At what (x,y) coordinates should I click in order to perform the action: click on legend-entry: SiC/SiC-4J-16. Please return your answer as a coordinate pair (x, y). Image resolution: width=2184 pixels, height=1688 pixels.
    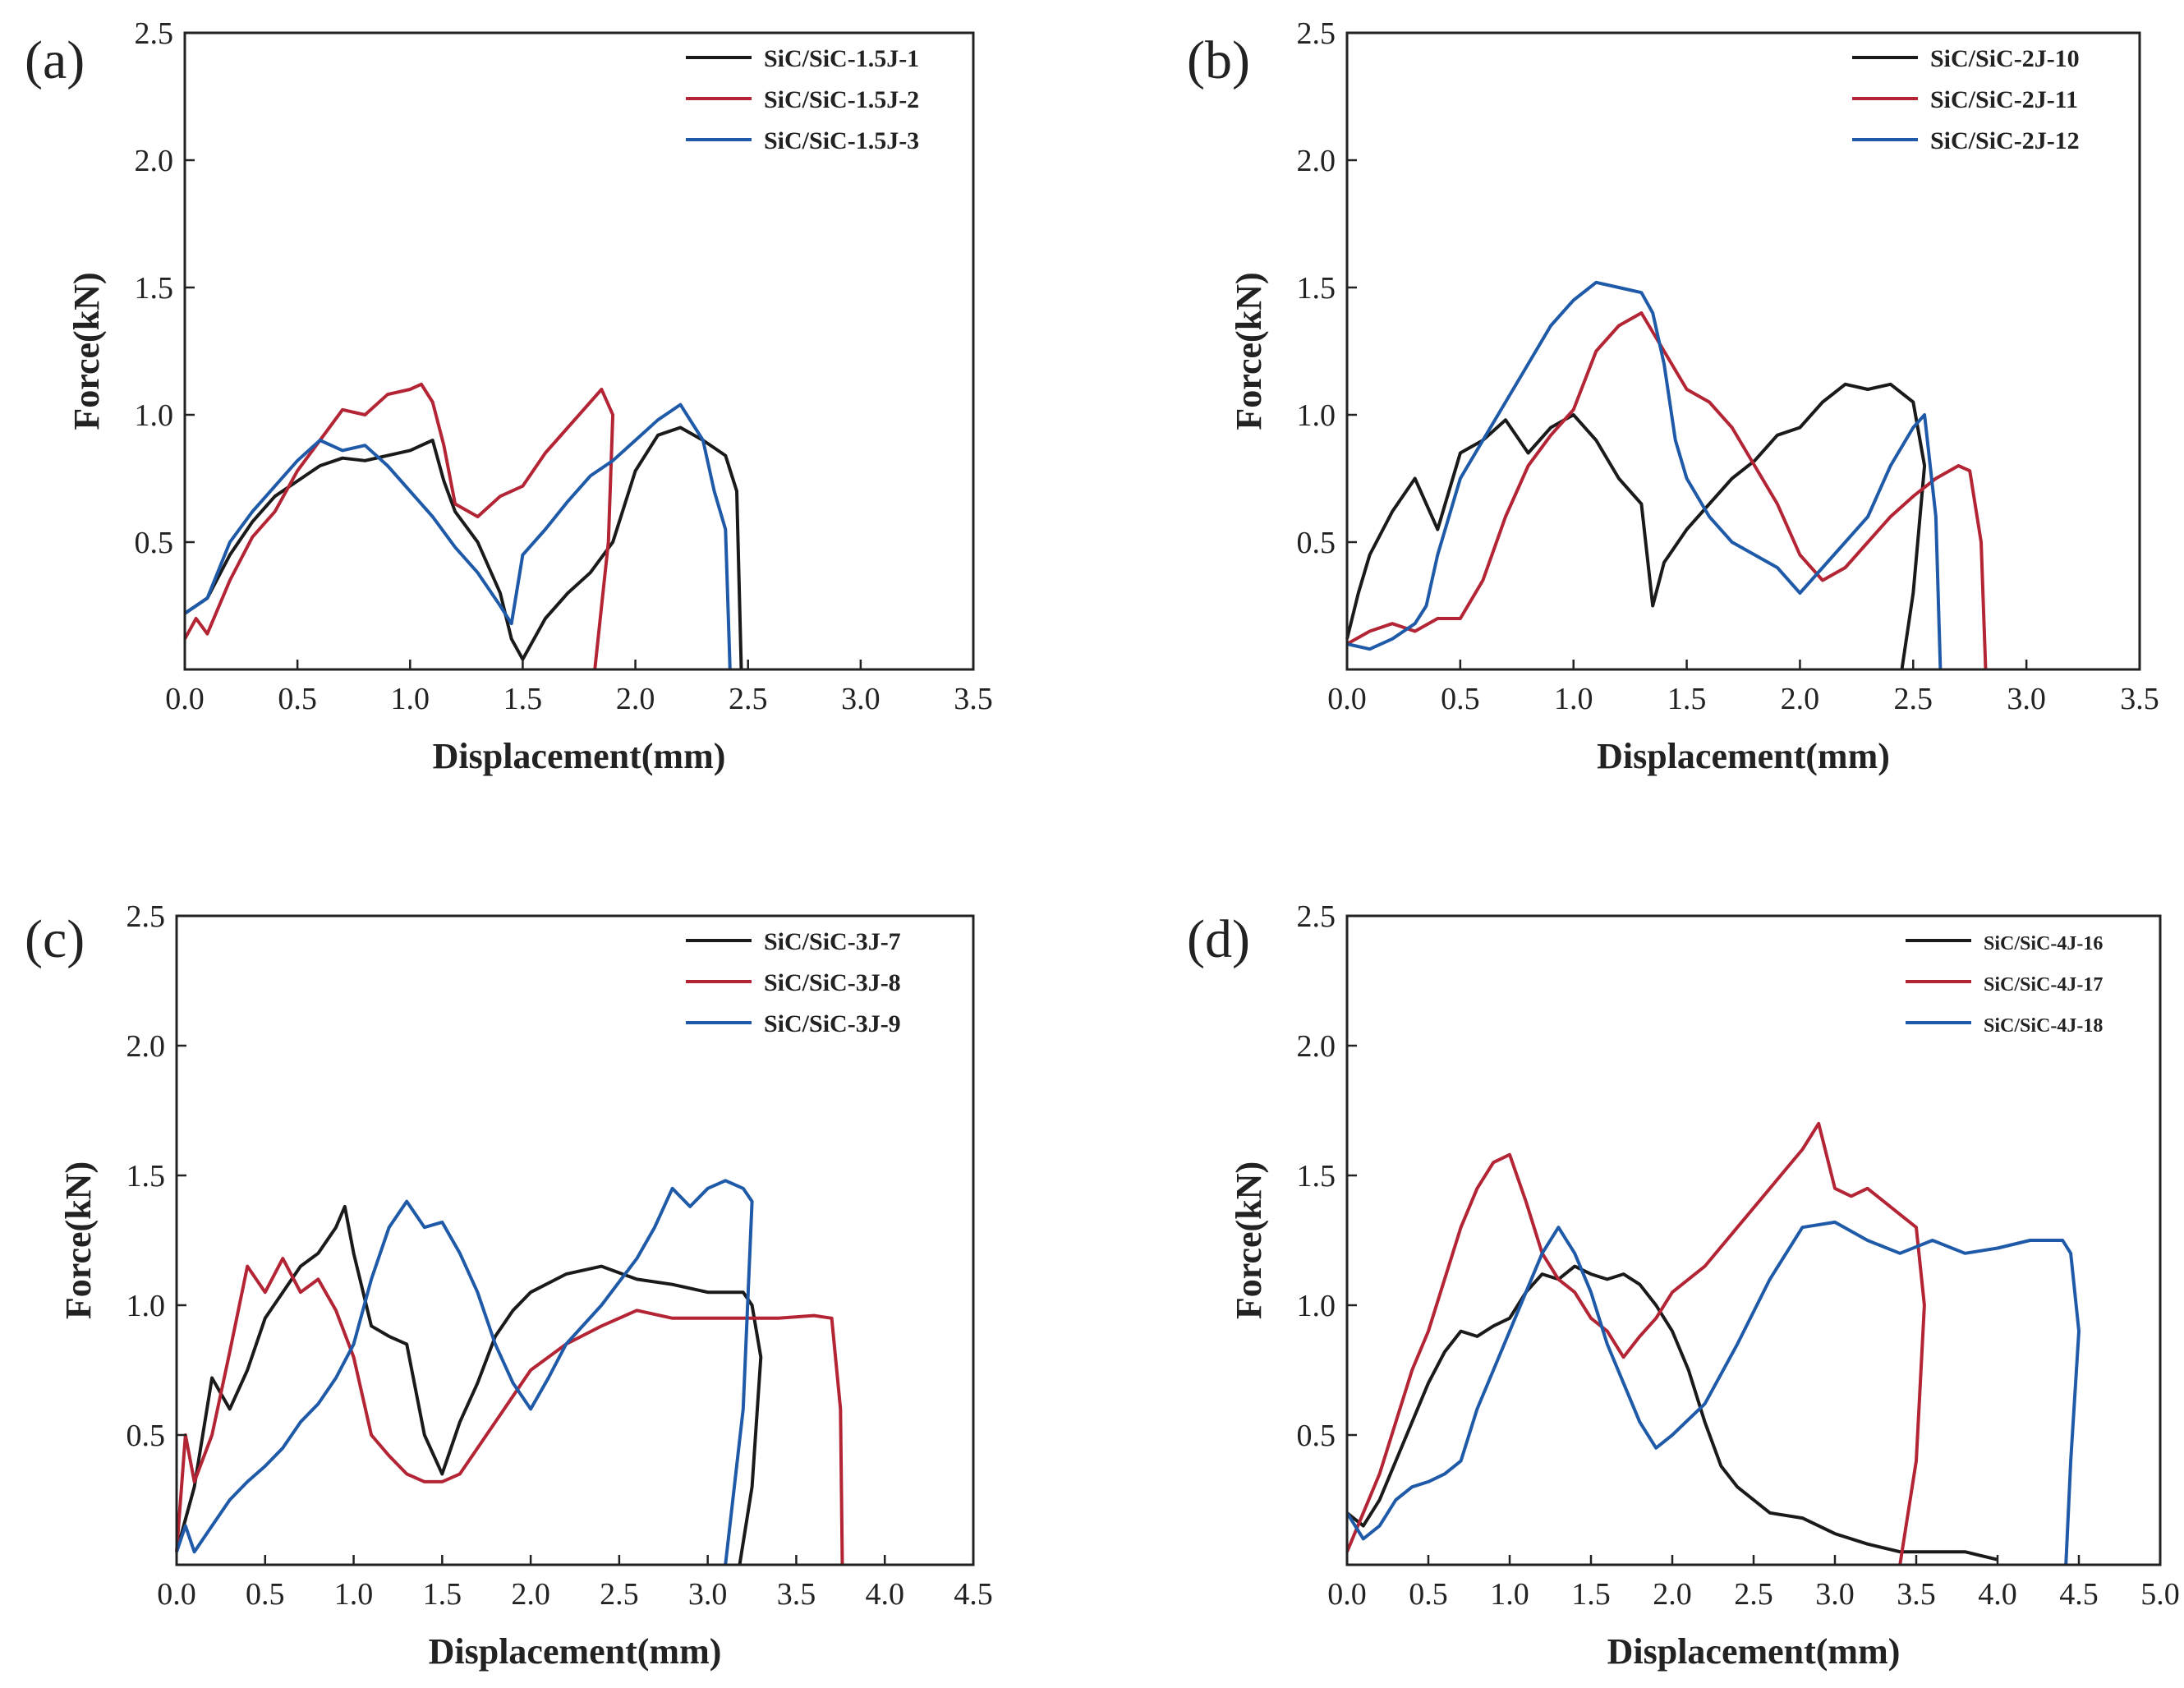
    Looking at the image, I should click on (2043, 944).